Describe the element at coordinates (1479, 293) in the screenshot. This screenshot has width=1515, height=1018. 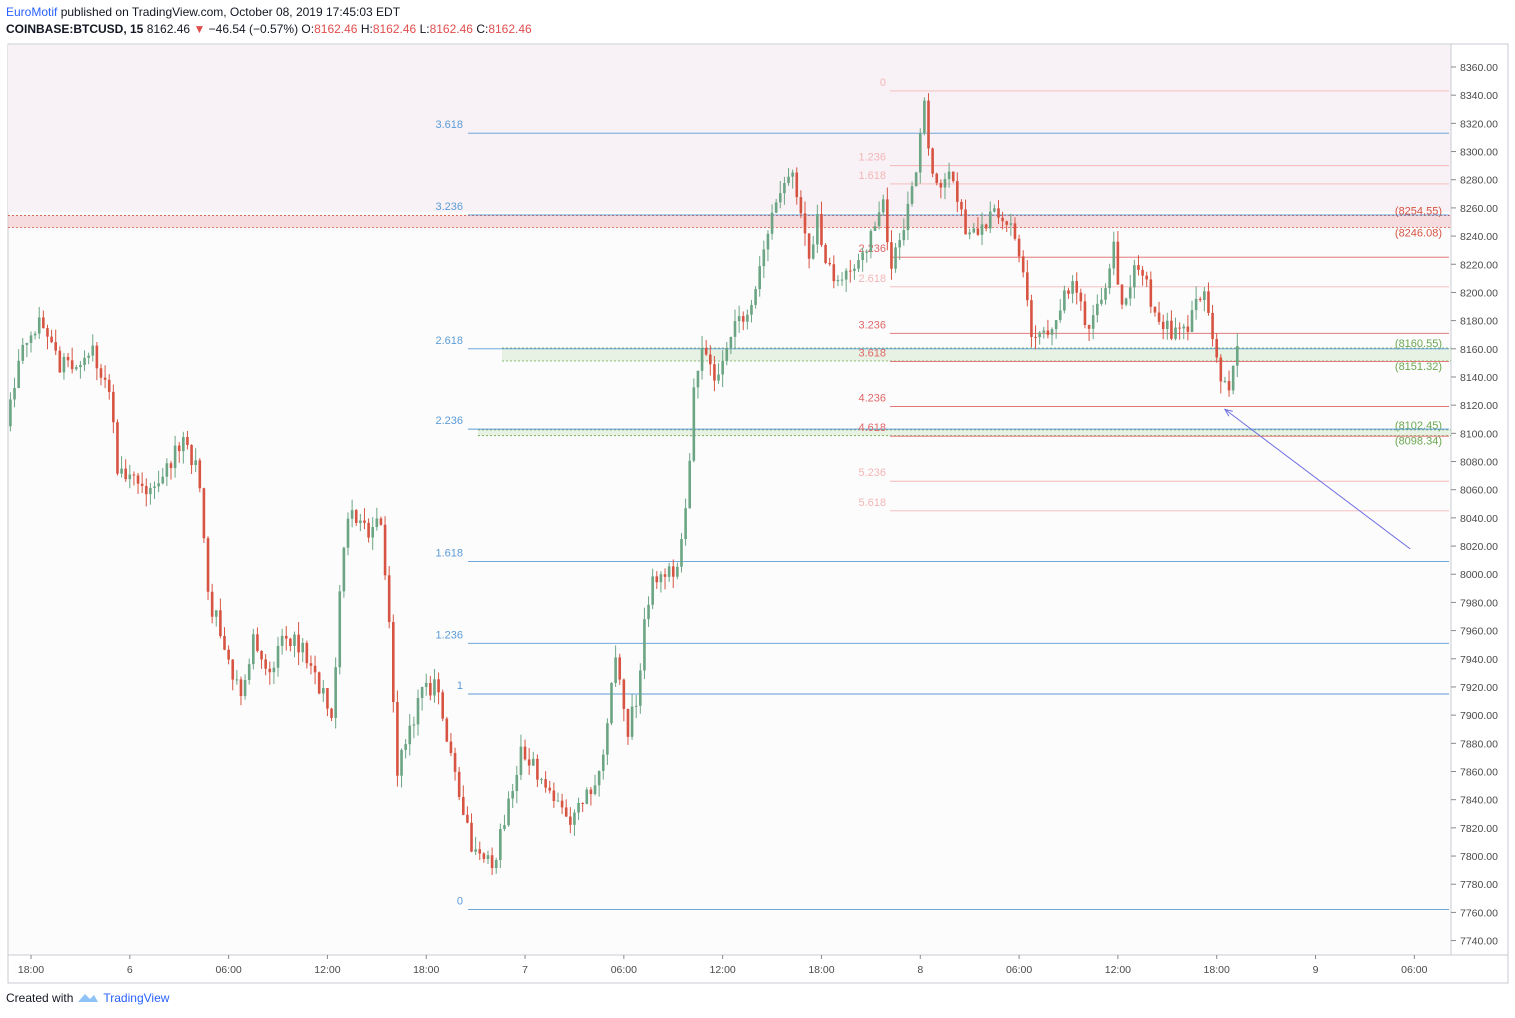
I see `y-tick-label: 8200.00` at that location.